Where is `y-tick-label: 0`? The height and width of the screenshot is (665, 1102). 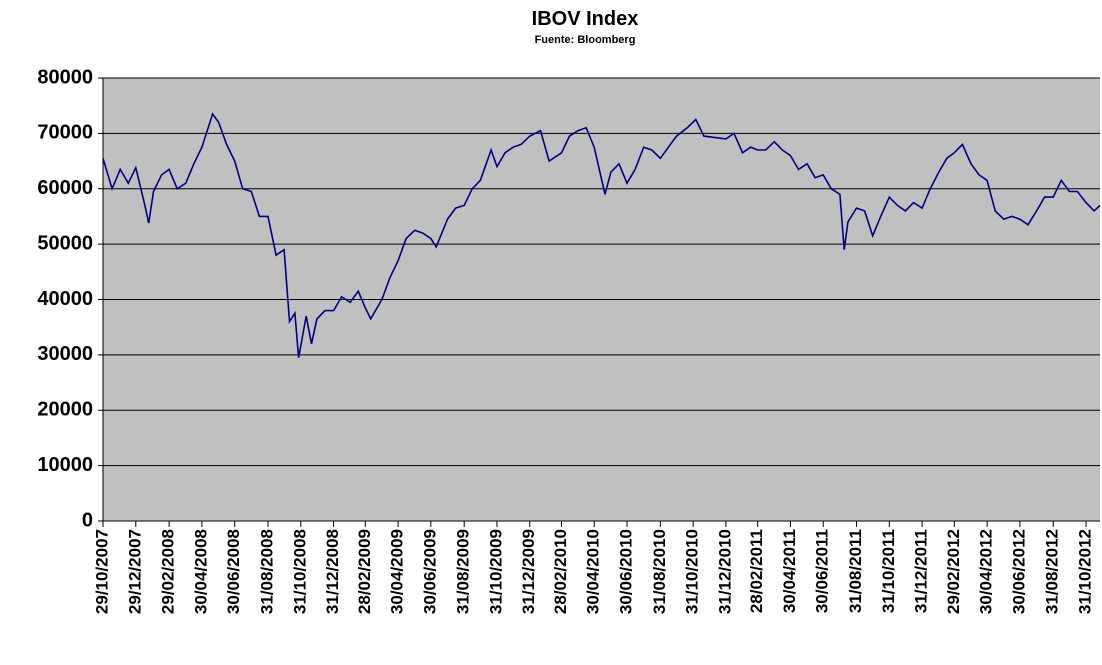
y-tick-label: 0 is located at coordinates (87, 520).